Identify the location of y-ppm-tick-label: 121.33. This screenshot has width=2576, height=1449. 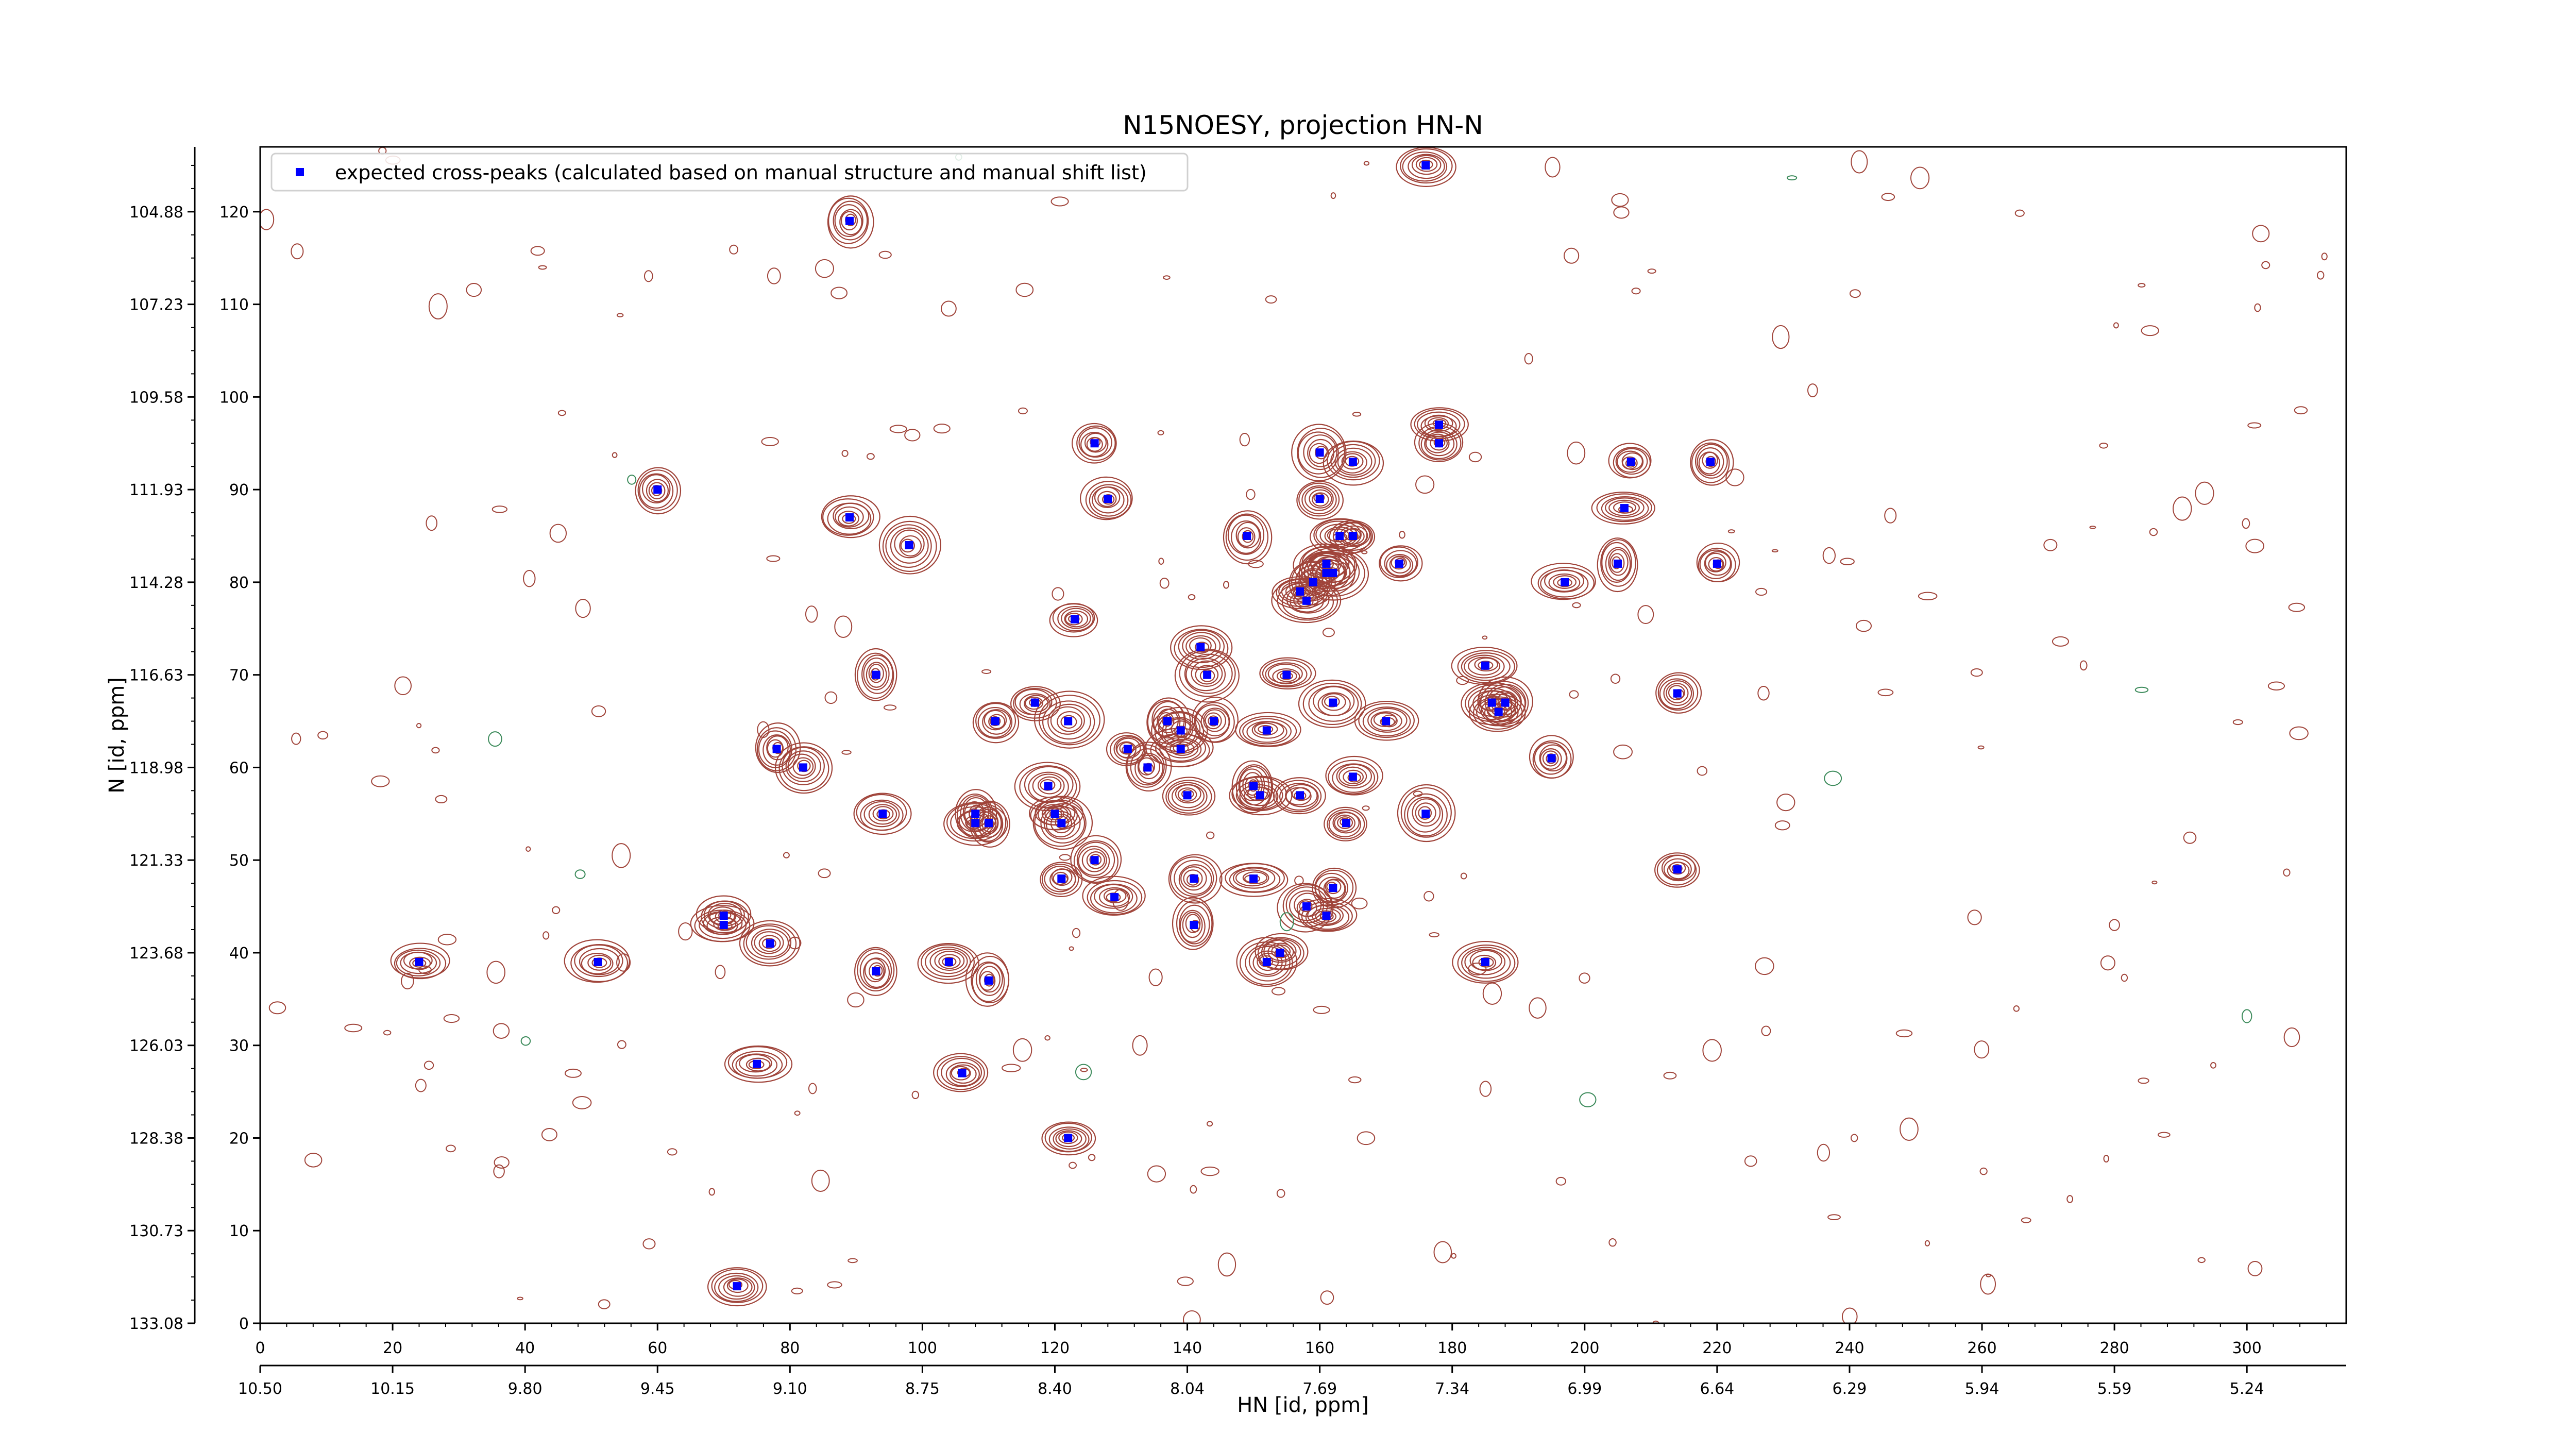
(156, 861).